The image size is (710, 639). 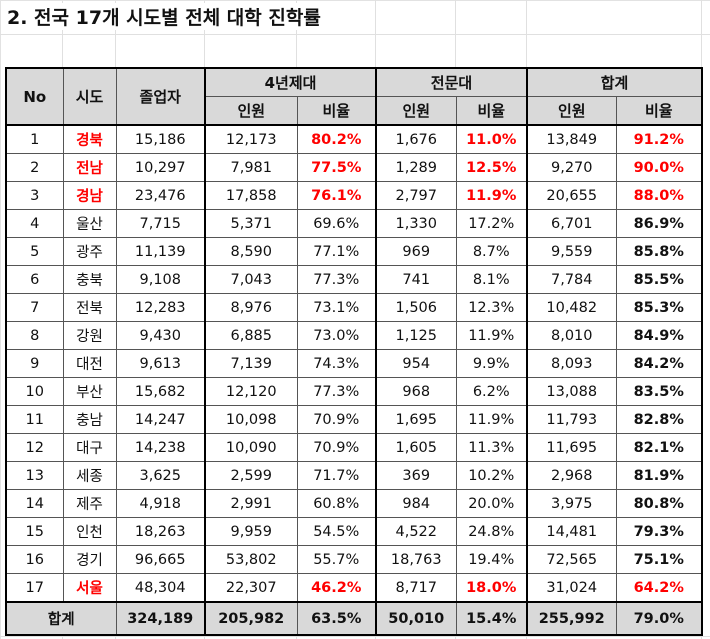 What do you see at coordinates (416, 167) in the screenshot?
I see `row-college-count: 1,289` at bounding box center [416, 167].